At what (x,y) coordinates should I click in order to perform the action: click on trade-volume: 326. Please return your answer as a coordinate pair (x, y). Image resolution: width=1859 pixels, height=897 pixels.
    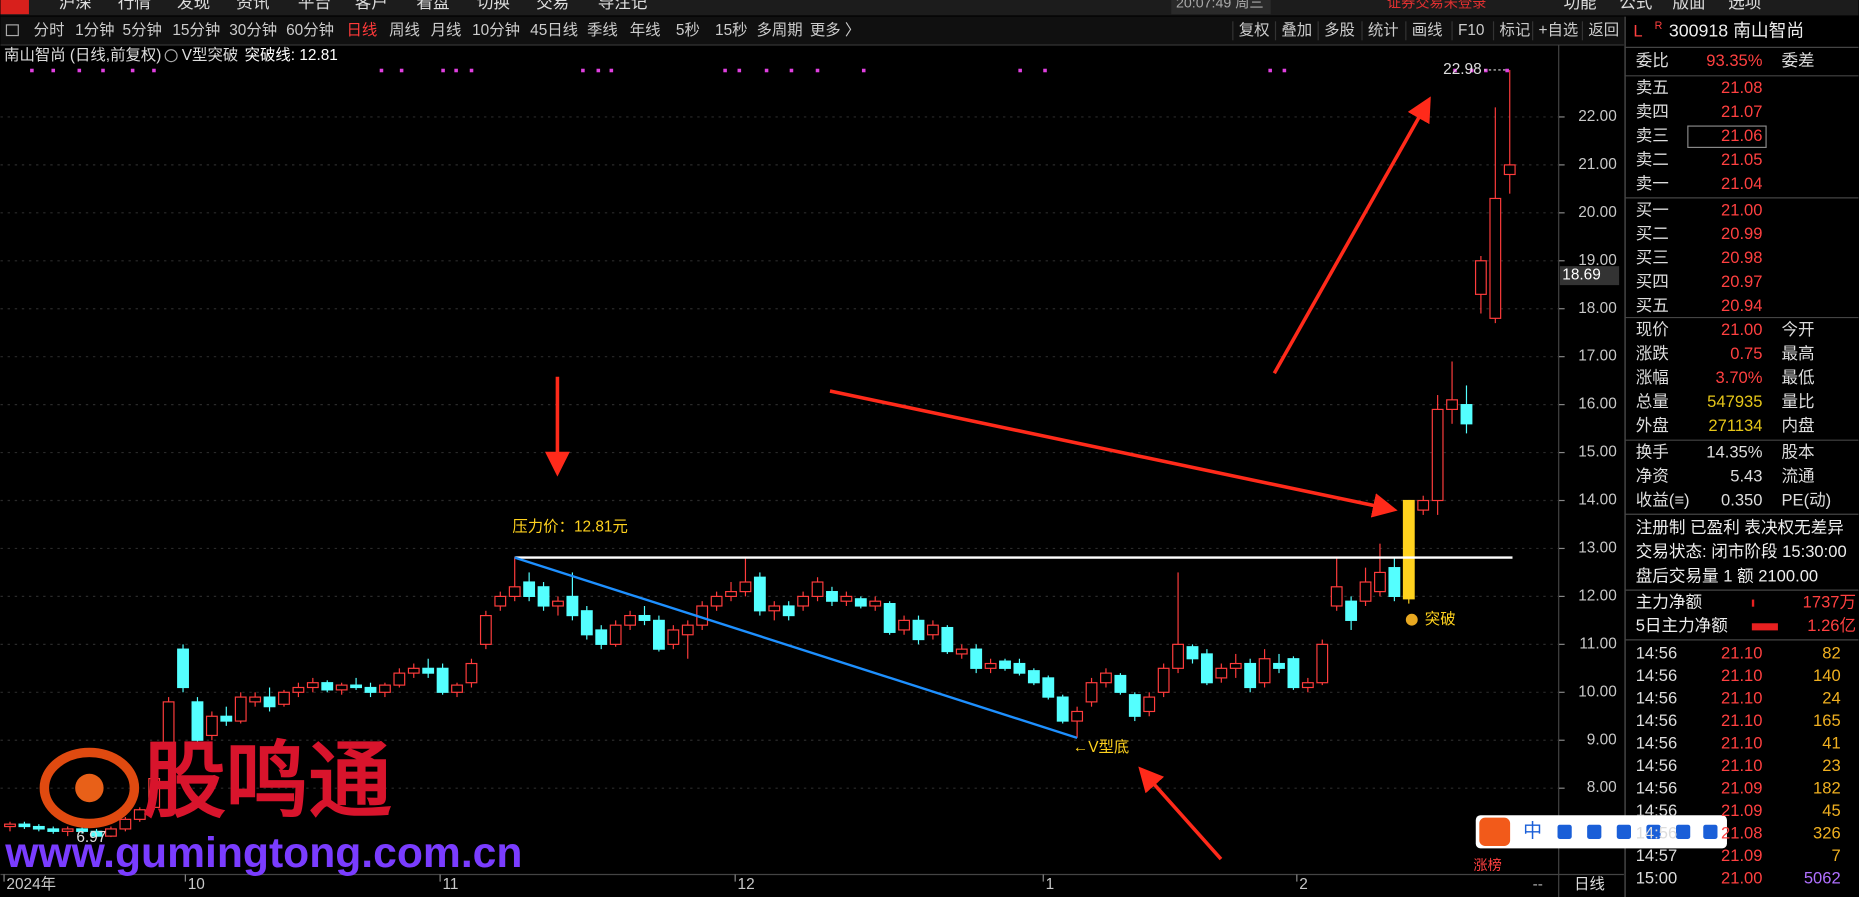
    Looking at the image, I should click on (1827, 833).